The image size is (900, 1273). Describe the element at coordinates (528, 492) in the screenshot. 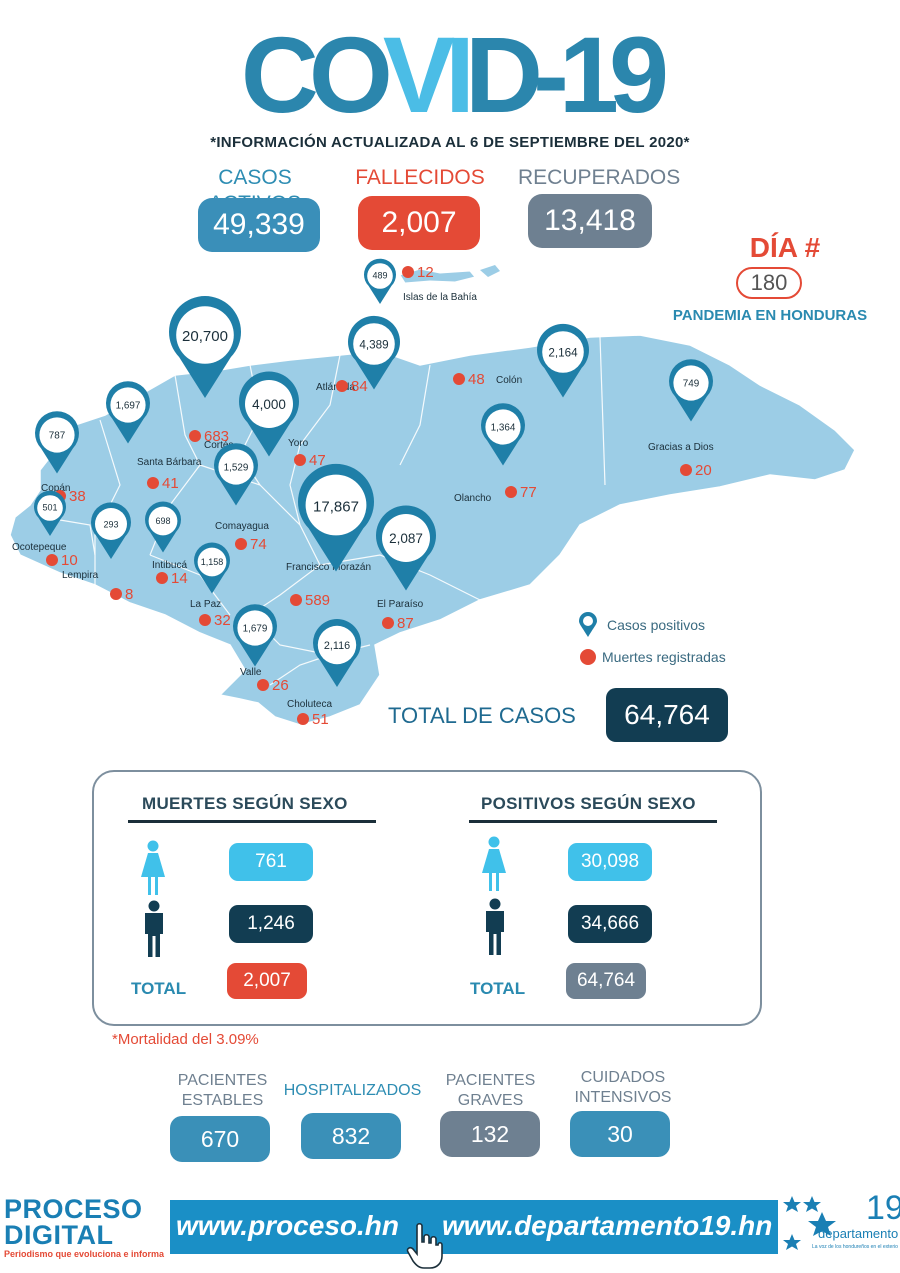

I see `death-count: 77` at that location.